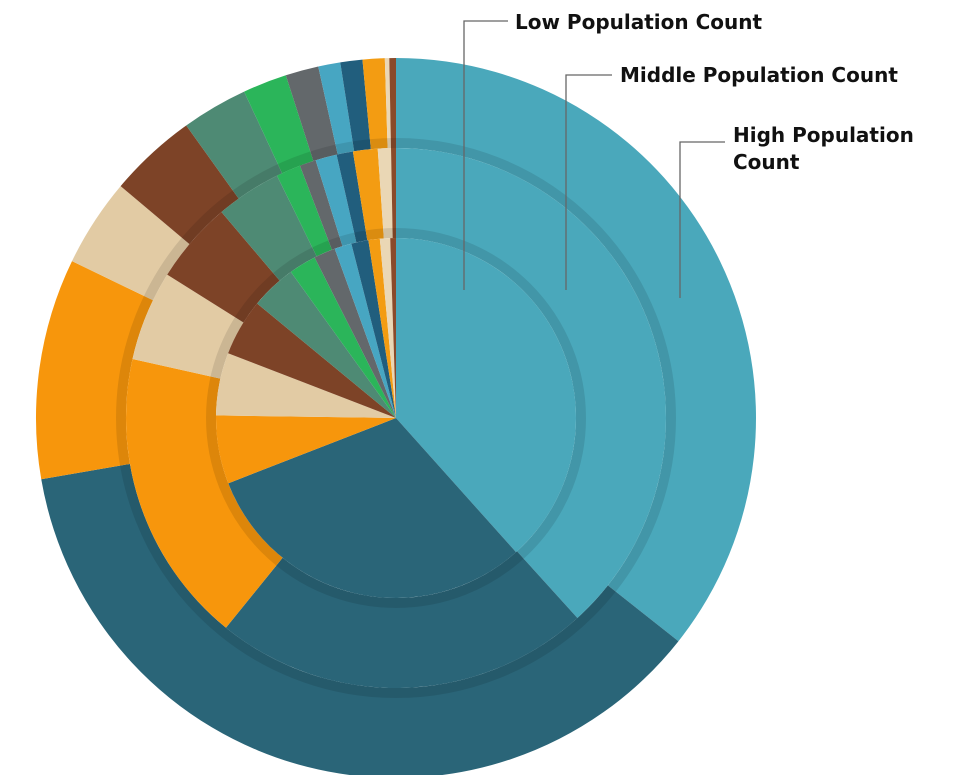 This screenshot has width=957, height=775. I want to click on leader-high, so click(702, 219).